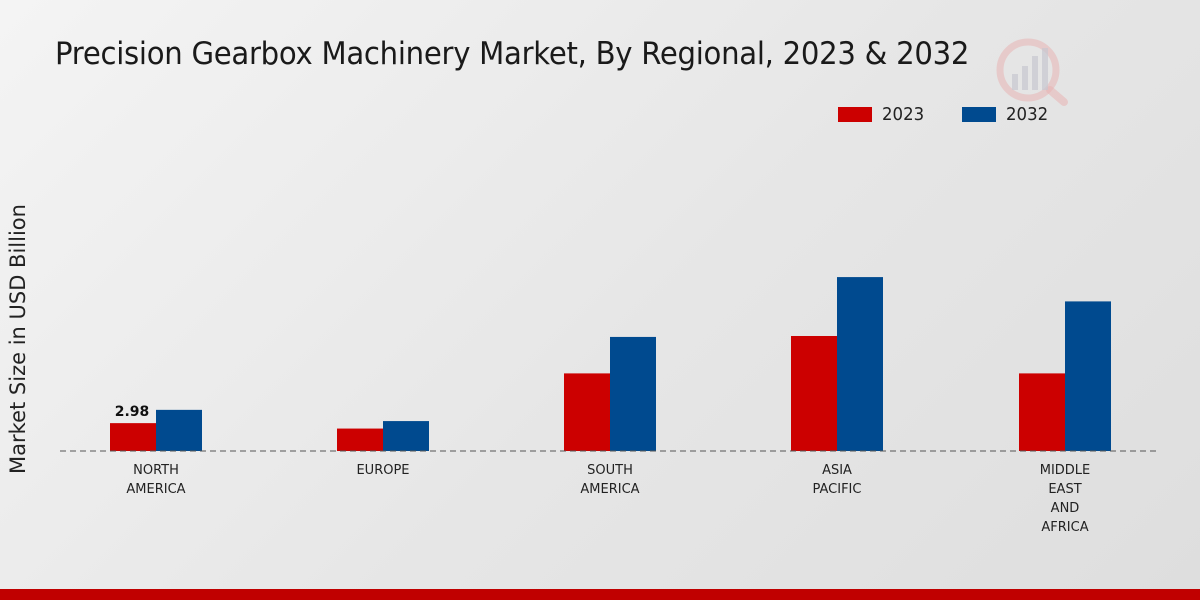 The height and width of the screenshot is (600, 1200). Describe the element at coordinates (945, 114) in the screenshot. I see `chart-legend: 2023 2032` at that location.